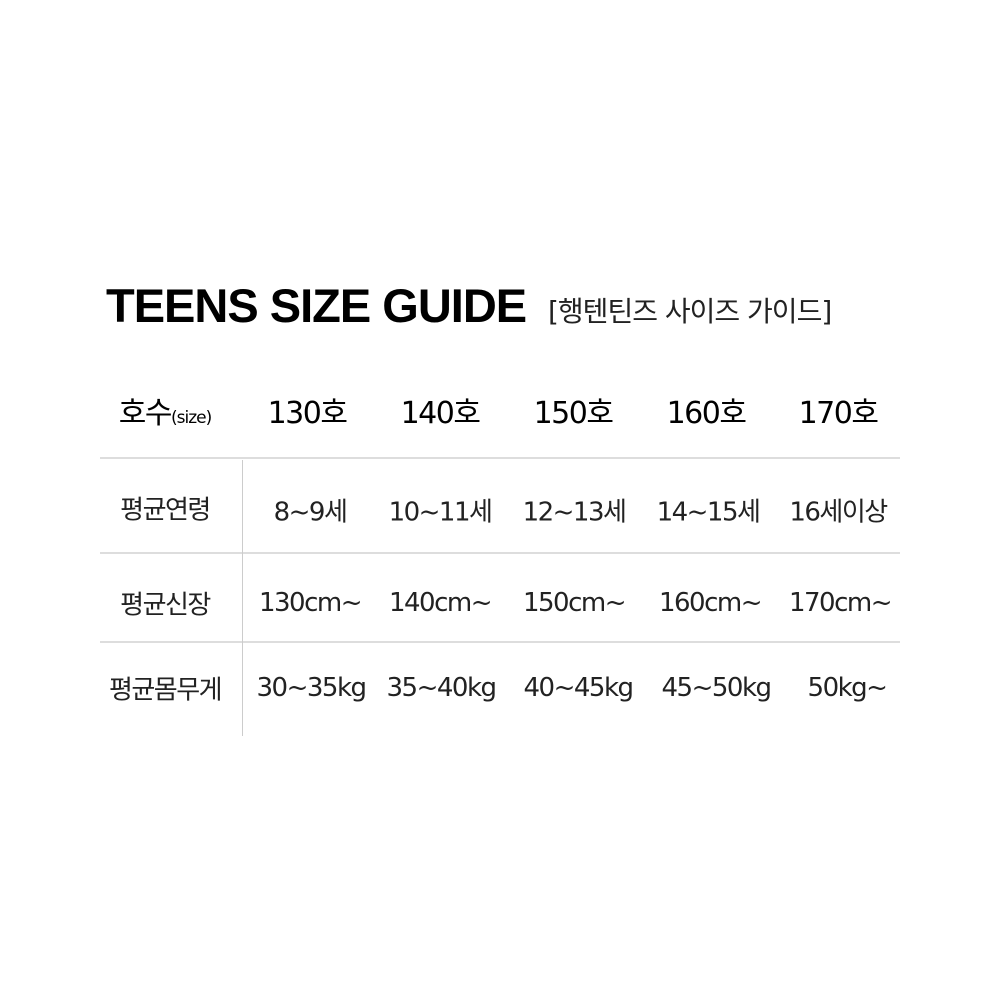  What do you see at coordinates (165, 605) in the screenshot?
I see `row-label: 평균신장` at bounding box center [165, 605].